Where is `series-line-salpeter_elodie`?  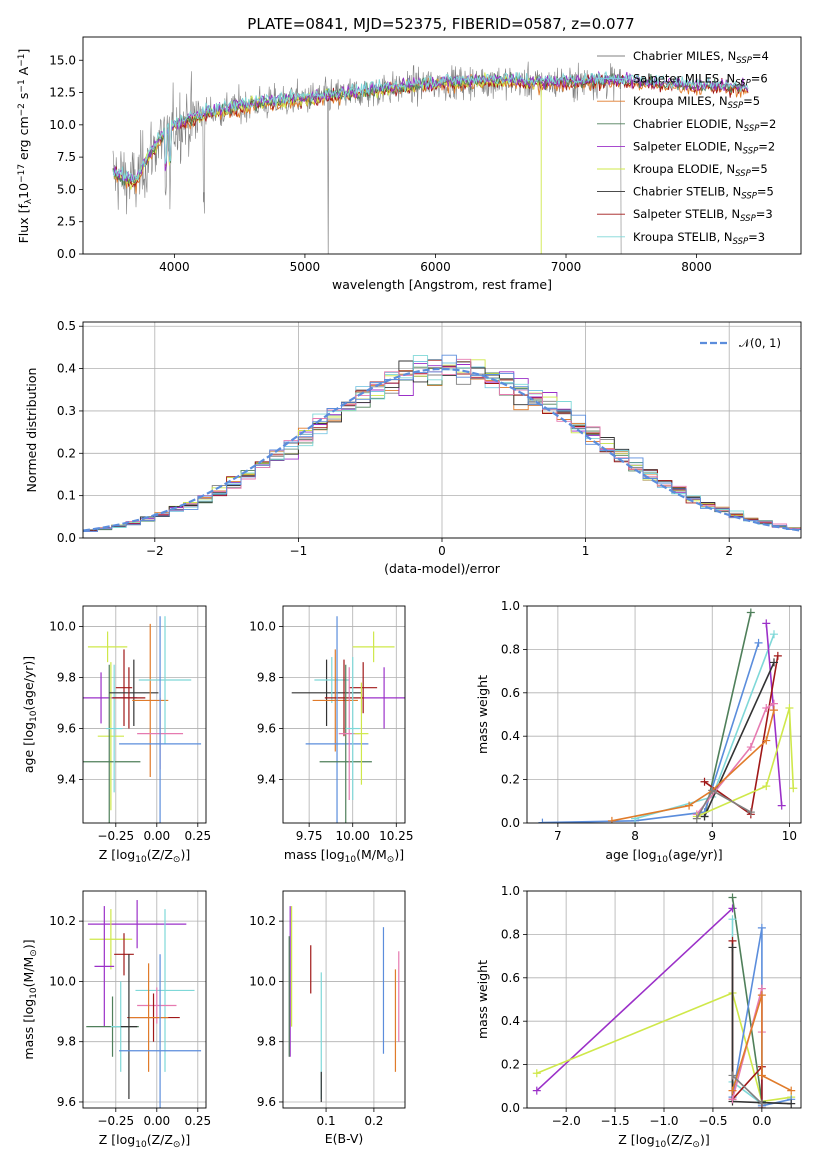 series-line-salpeter_elodie is located at coordinates (774, 714).